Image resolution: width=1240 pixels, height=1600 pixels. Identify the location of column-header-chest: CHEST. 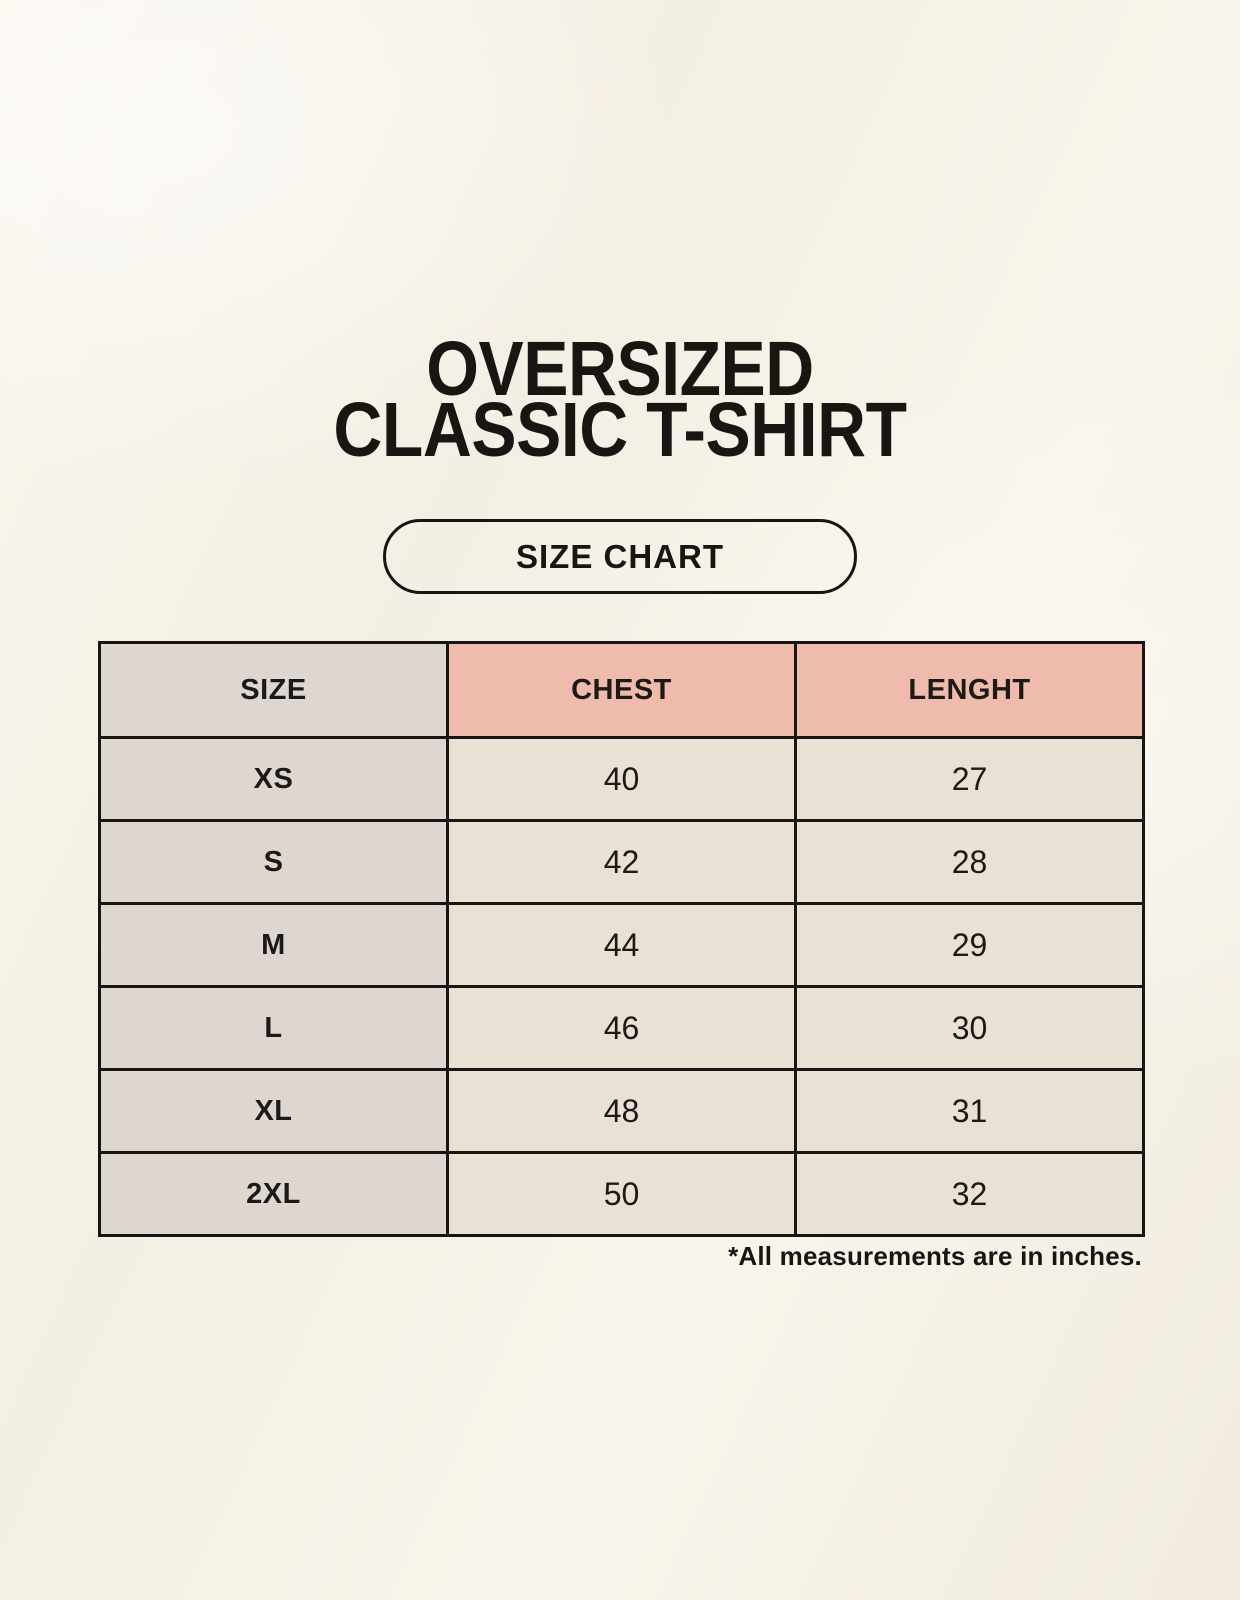
(621, 690).